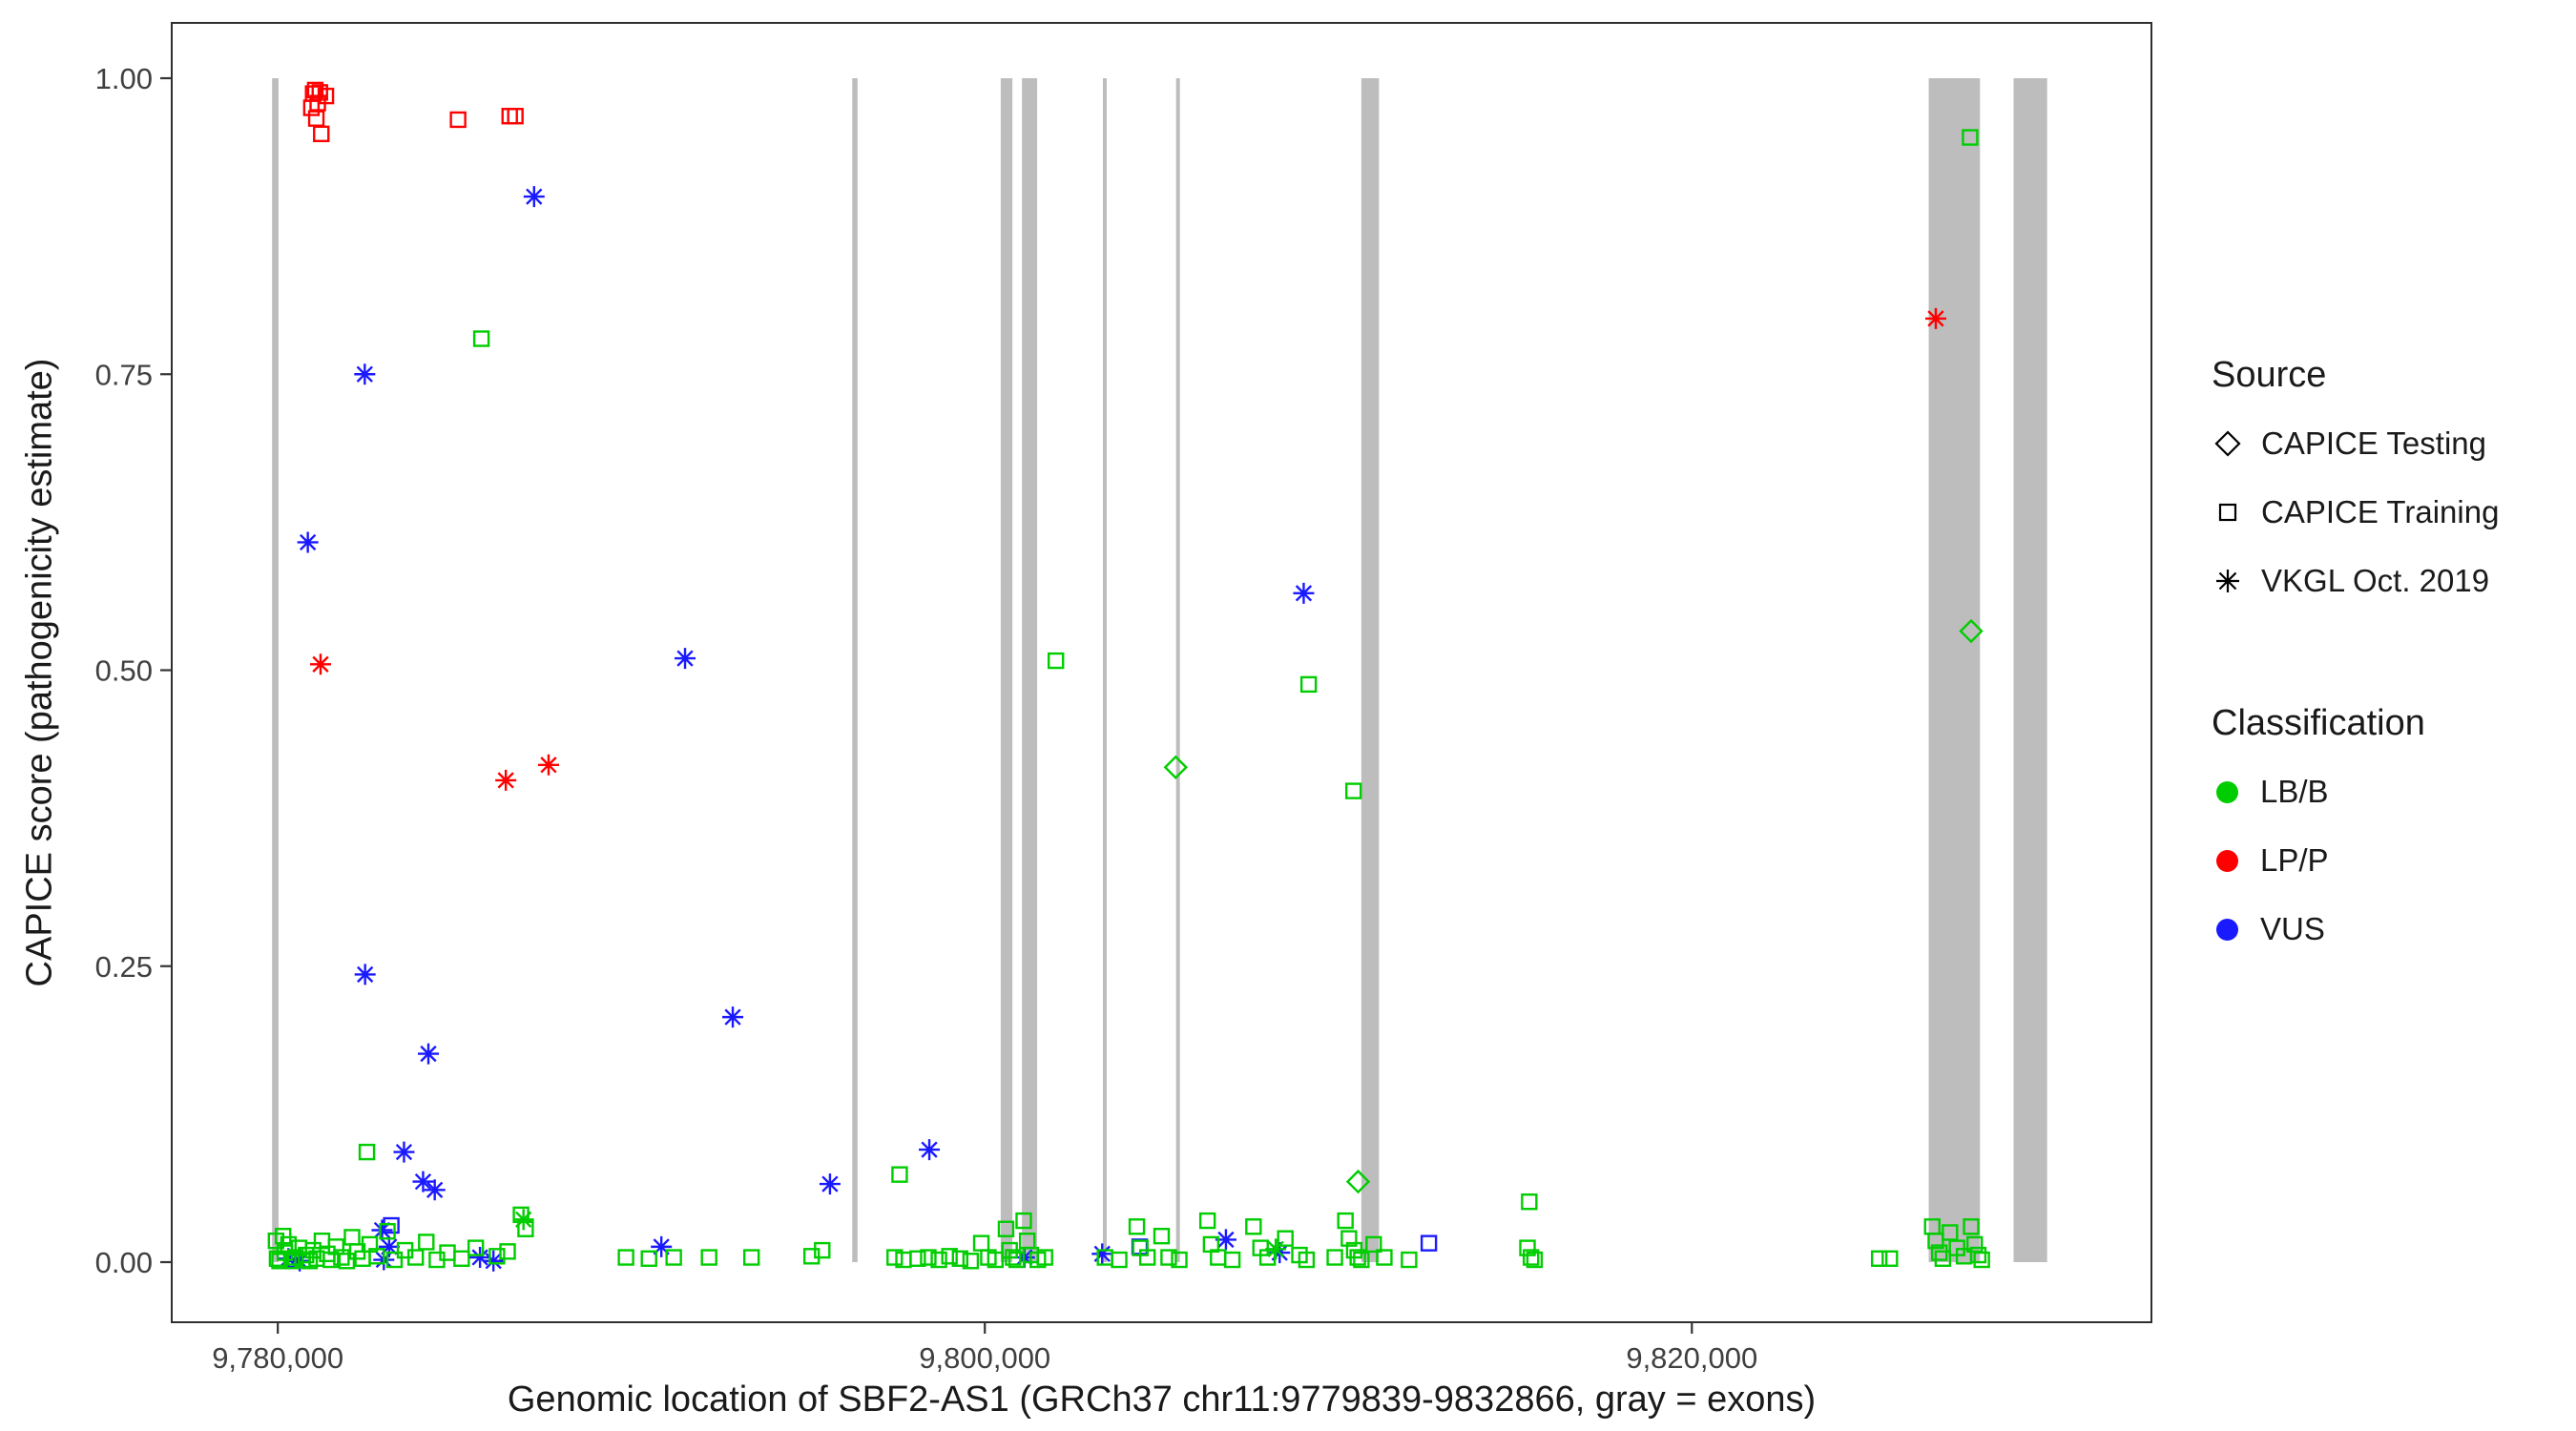 The height and width of the screenshot is (1431, 2576). What do you see at coordinates (124, 78) in the screenshot?
I see `y-tick-label: 1.00` at bounding box center [124, 78].